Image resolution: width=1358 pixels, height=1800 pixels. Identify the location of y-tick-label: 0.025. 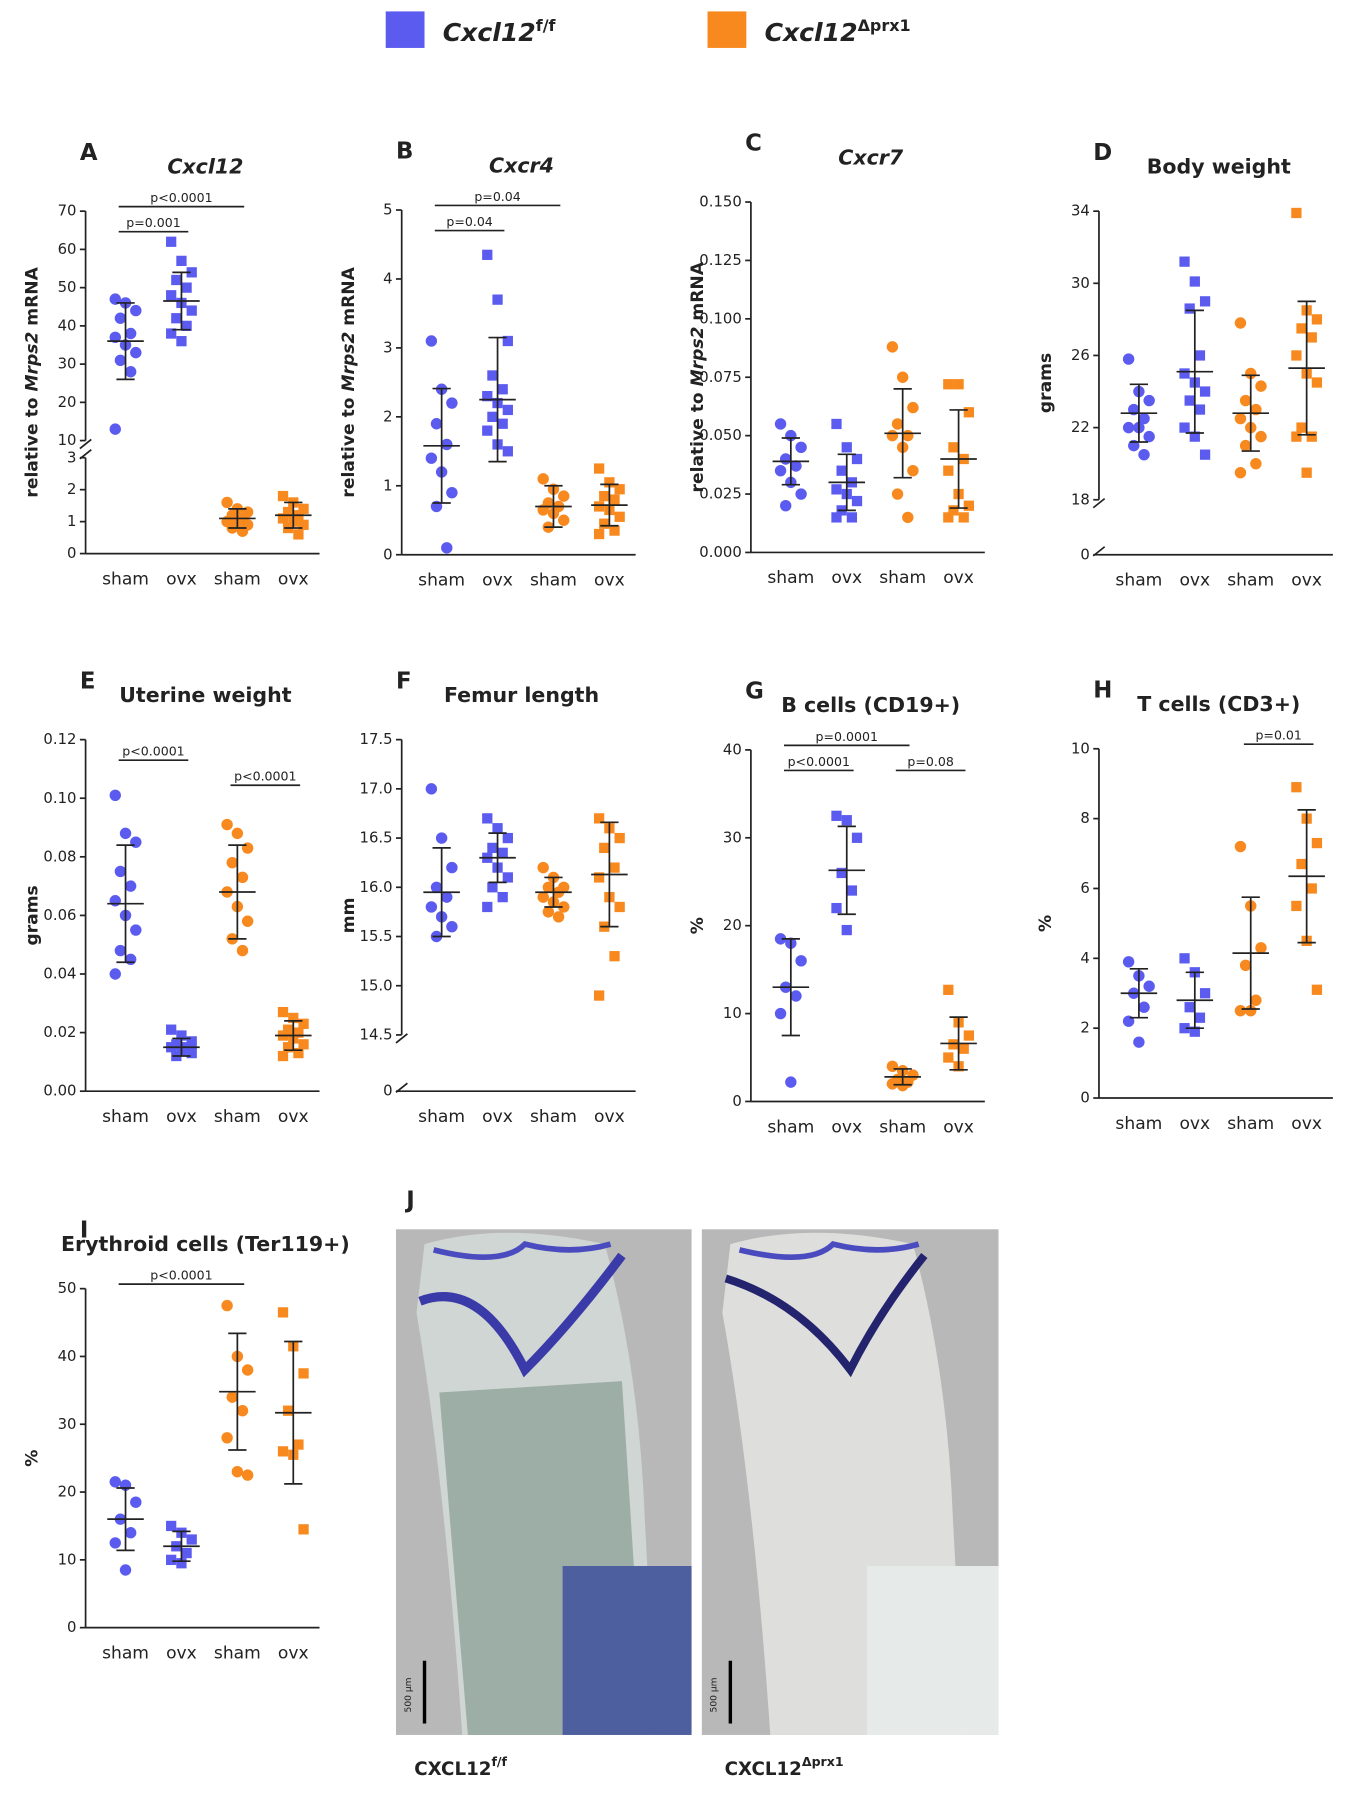
(720, 494).